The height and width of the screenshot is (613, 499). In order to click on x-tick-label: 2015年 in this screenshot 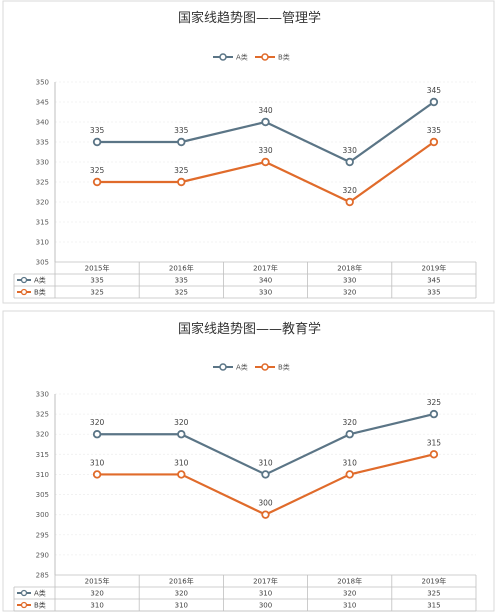, I will do `click(97, 581)`.